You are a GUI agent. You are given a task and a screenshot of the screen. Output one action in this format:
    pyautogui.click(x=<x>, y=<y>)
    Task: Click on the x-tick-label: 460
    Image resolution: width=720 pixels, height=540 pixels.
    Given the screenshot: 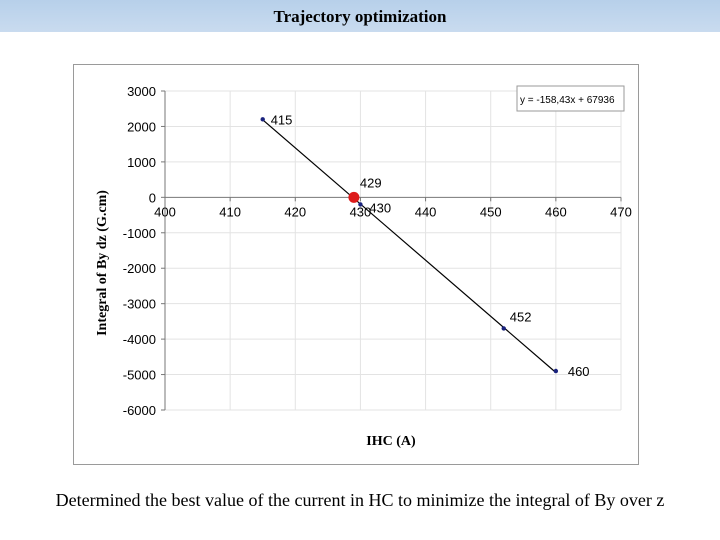 What is the action you would take?
    pyautogui.click(x=556, y=211)
    